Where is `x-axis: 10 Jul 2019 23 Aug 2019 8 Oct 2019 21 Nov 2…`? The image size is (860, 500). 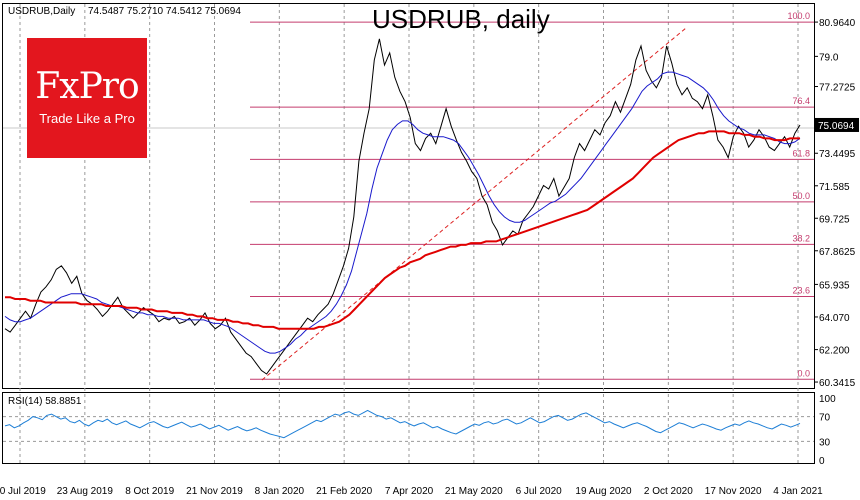
x-axis: 10 Jul 2019 23 Aug 2019 8 Oct 2019 21 Nov 2… is located at coordinates (411, 491).